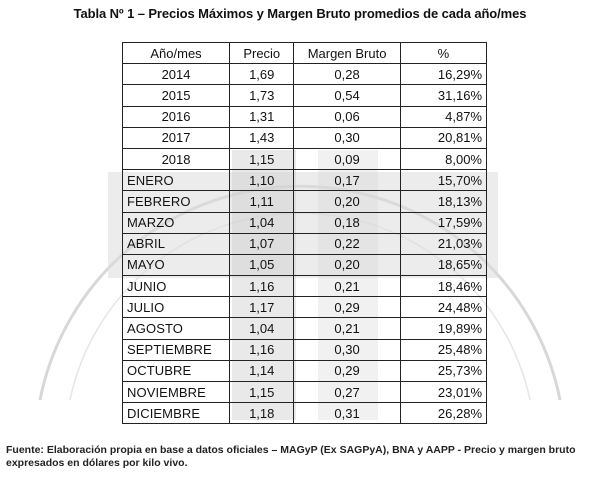  I want to click on table-row: 2015 1,73 0,54 31,16%, so click(304, 95).